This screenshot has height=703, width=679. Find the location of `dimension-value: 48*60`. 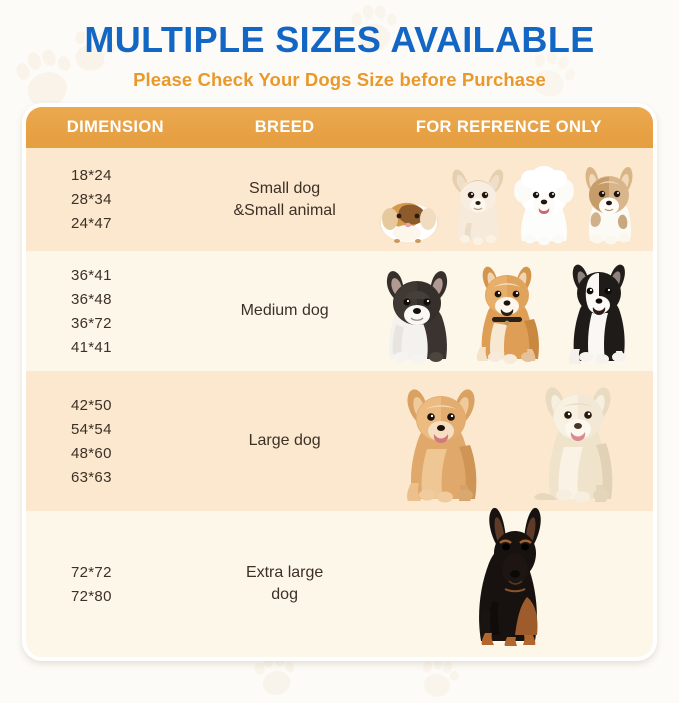

dimension-value: 48*60 is located at coordinates (91, 453).